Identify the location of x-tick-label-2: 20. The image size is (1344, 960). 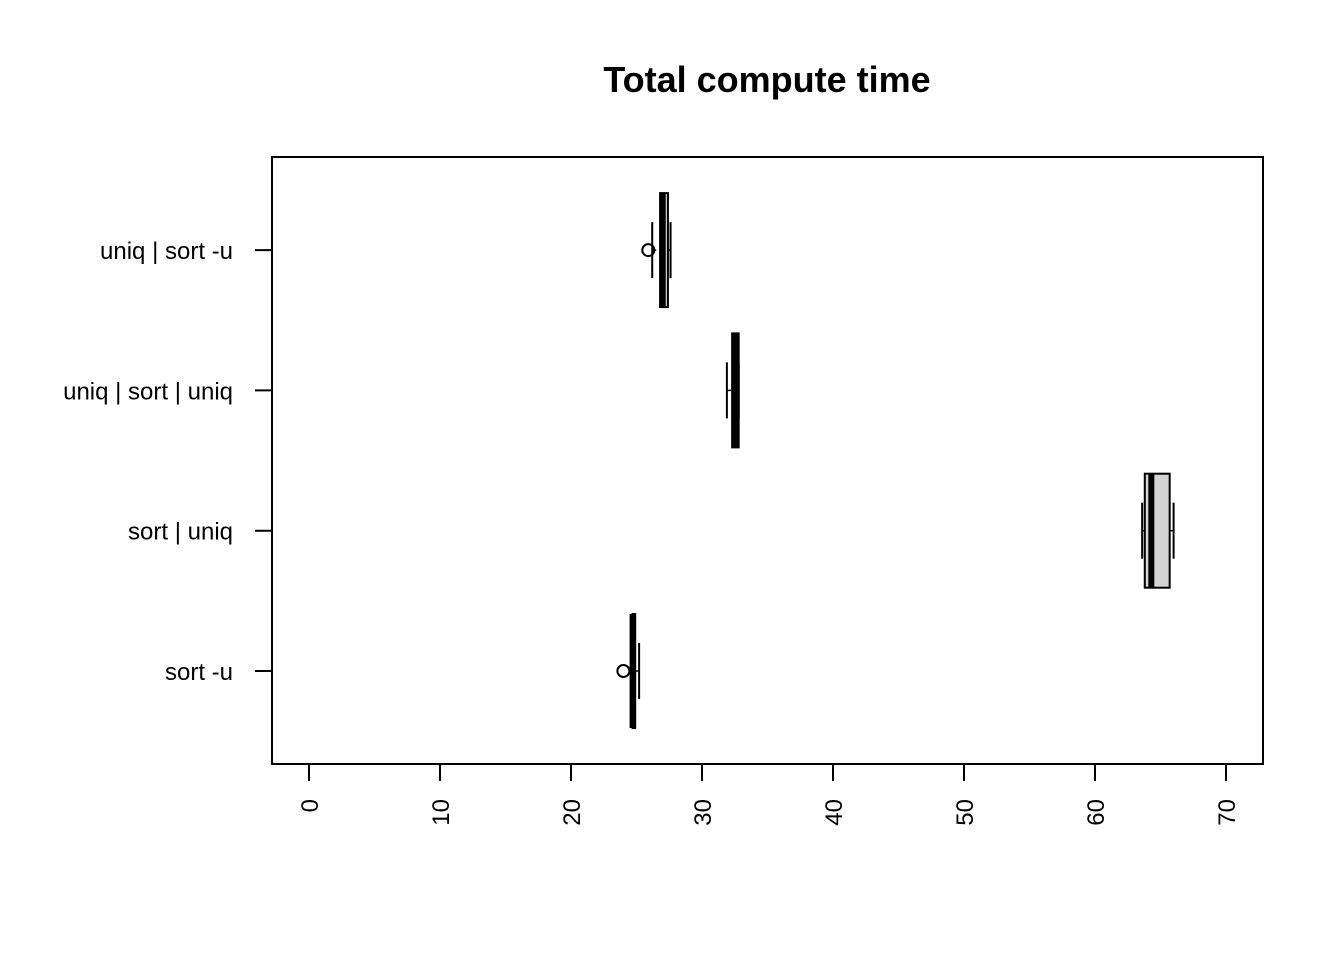
(572, 812).